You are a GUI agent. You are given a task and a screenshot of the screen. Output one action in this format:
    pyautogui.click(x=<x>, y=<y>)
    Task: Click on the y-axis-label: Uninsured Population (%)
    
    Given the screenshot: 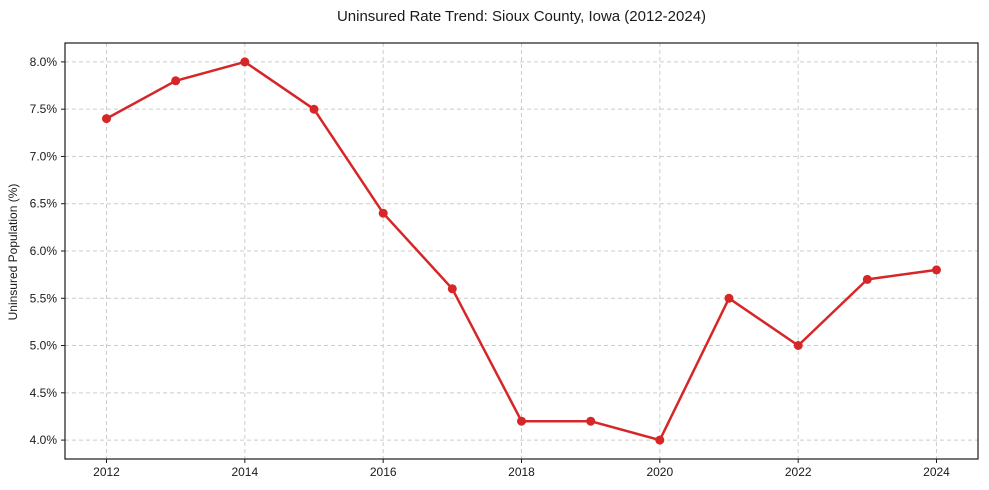 What is the action you would take?
    pyautogui.click(x=13, y=252)
    